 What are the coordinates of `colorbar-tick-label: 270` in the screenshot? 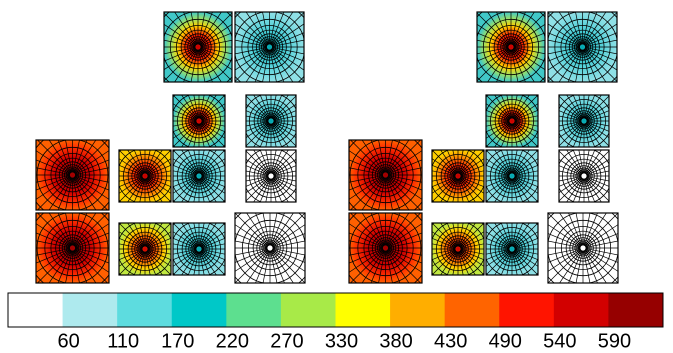 It's located at (286, 341).